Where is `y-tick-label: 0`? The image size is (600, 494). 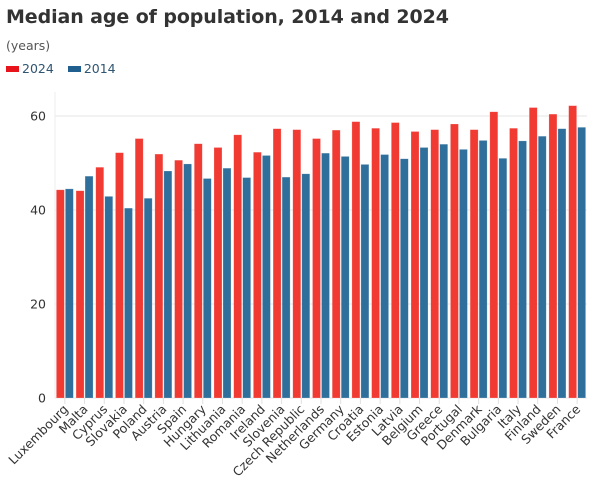 y-tick-label: 0 is located at coordinates (42, 398).